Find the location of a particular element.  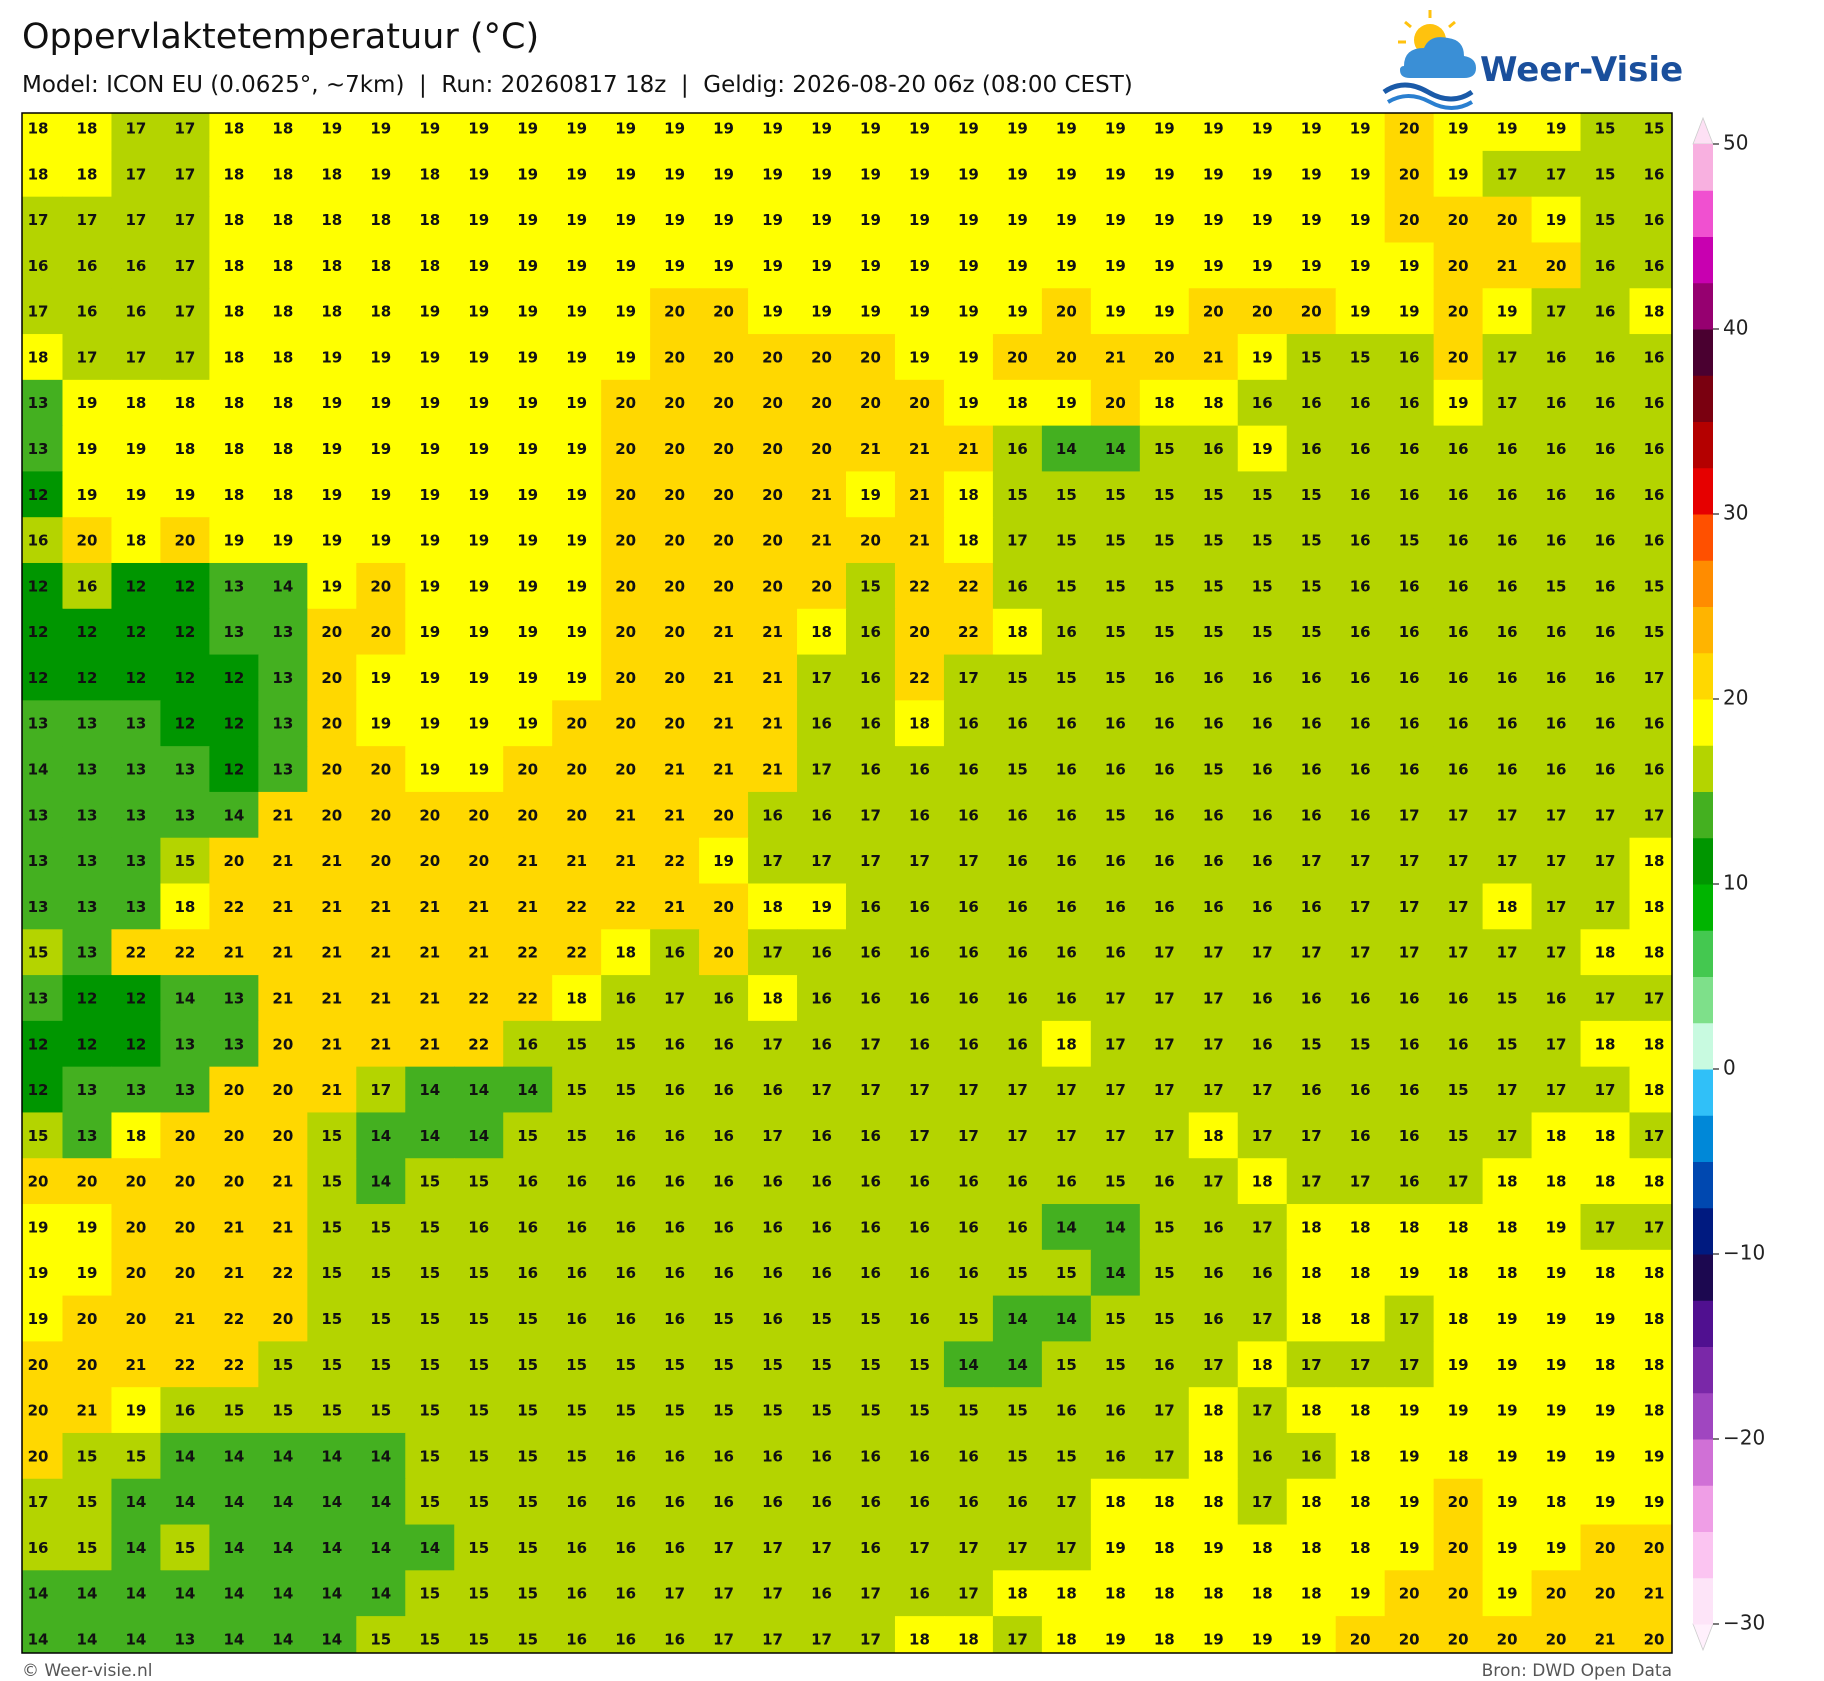

logo-cloud is located at coordinates (1438, 57).